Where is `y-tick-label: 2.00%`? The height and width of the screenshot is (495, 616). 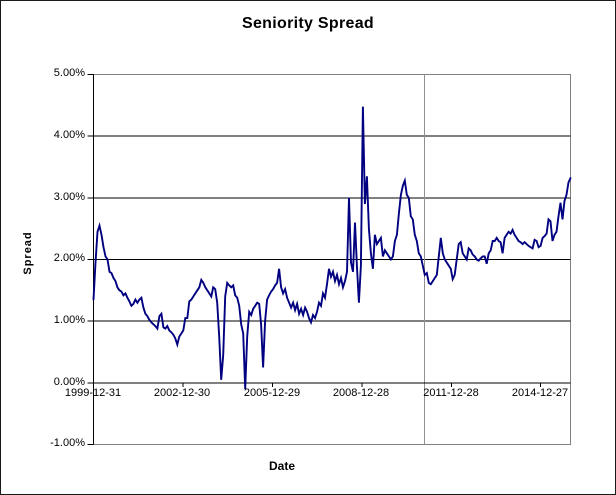
y-tick-label: 2.00% is located at coordinates (69, 258).